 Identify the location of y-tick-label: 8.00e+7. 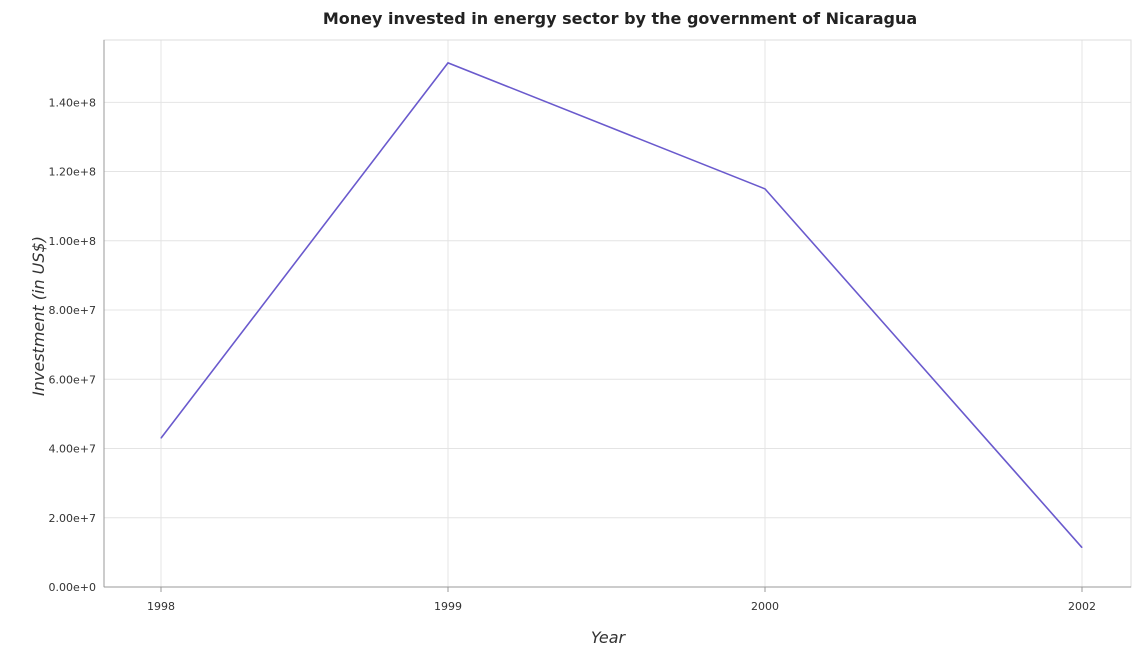
(72, 310).